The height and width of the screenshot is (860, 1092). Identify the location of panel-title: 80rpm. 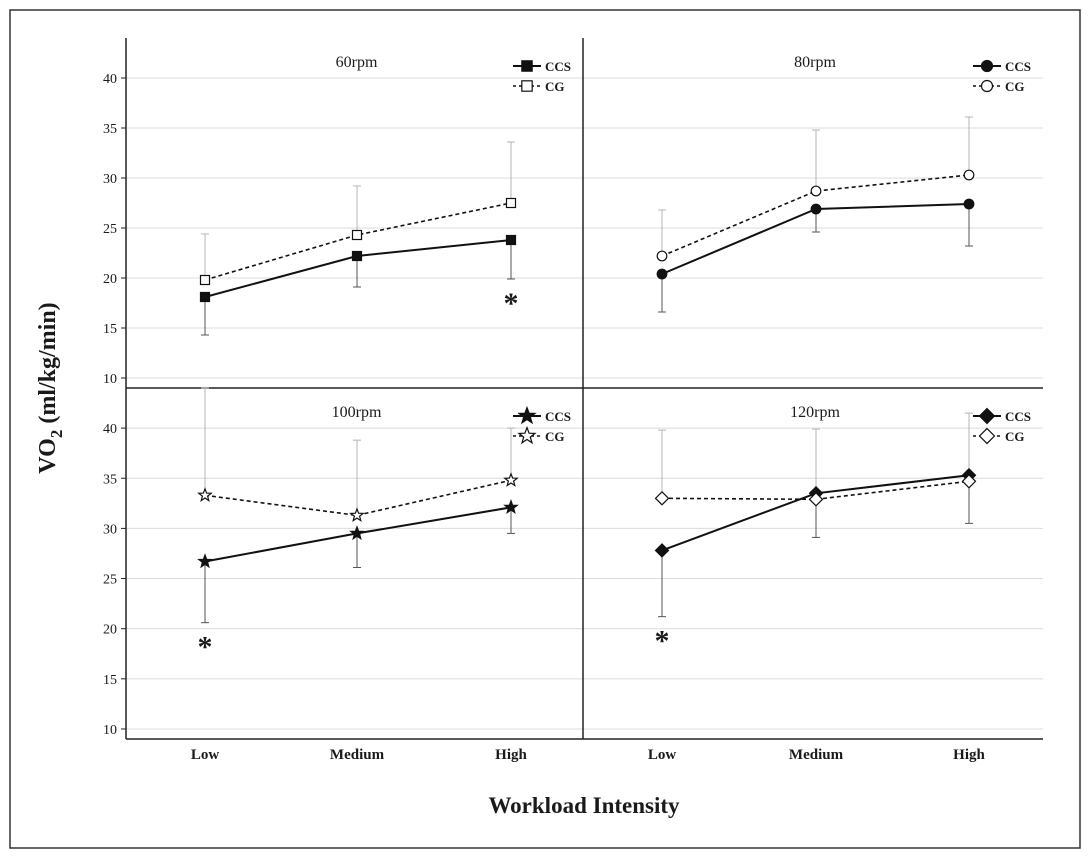
(815, 62).